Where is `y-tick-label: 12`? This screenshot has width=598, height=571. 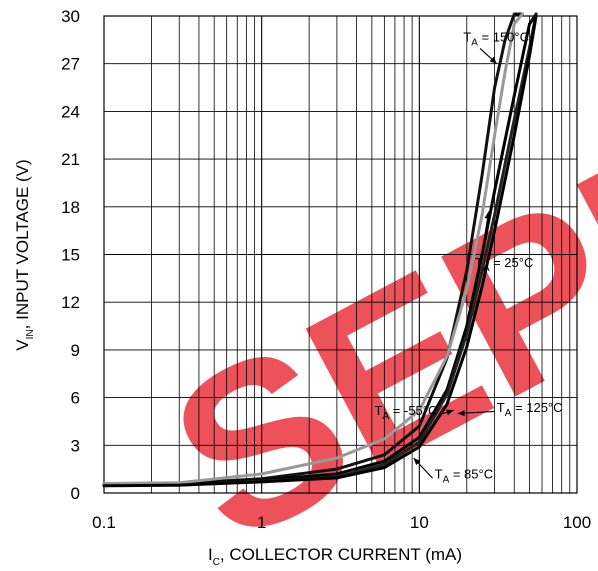
y-tick-label: 12 is located at coordinates (70, 302).